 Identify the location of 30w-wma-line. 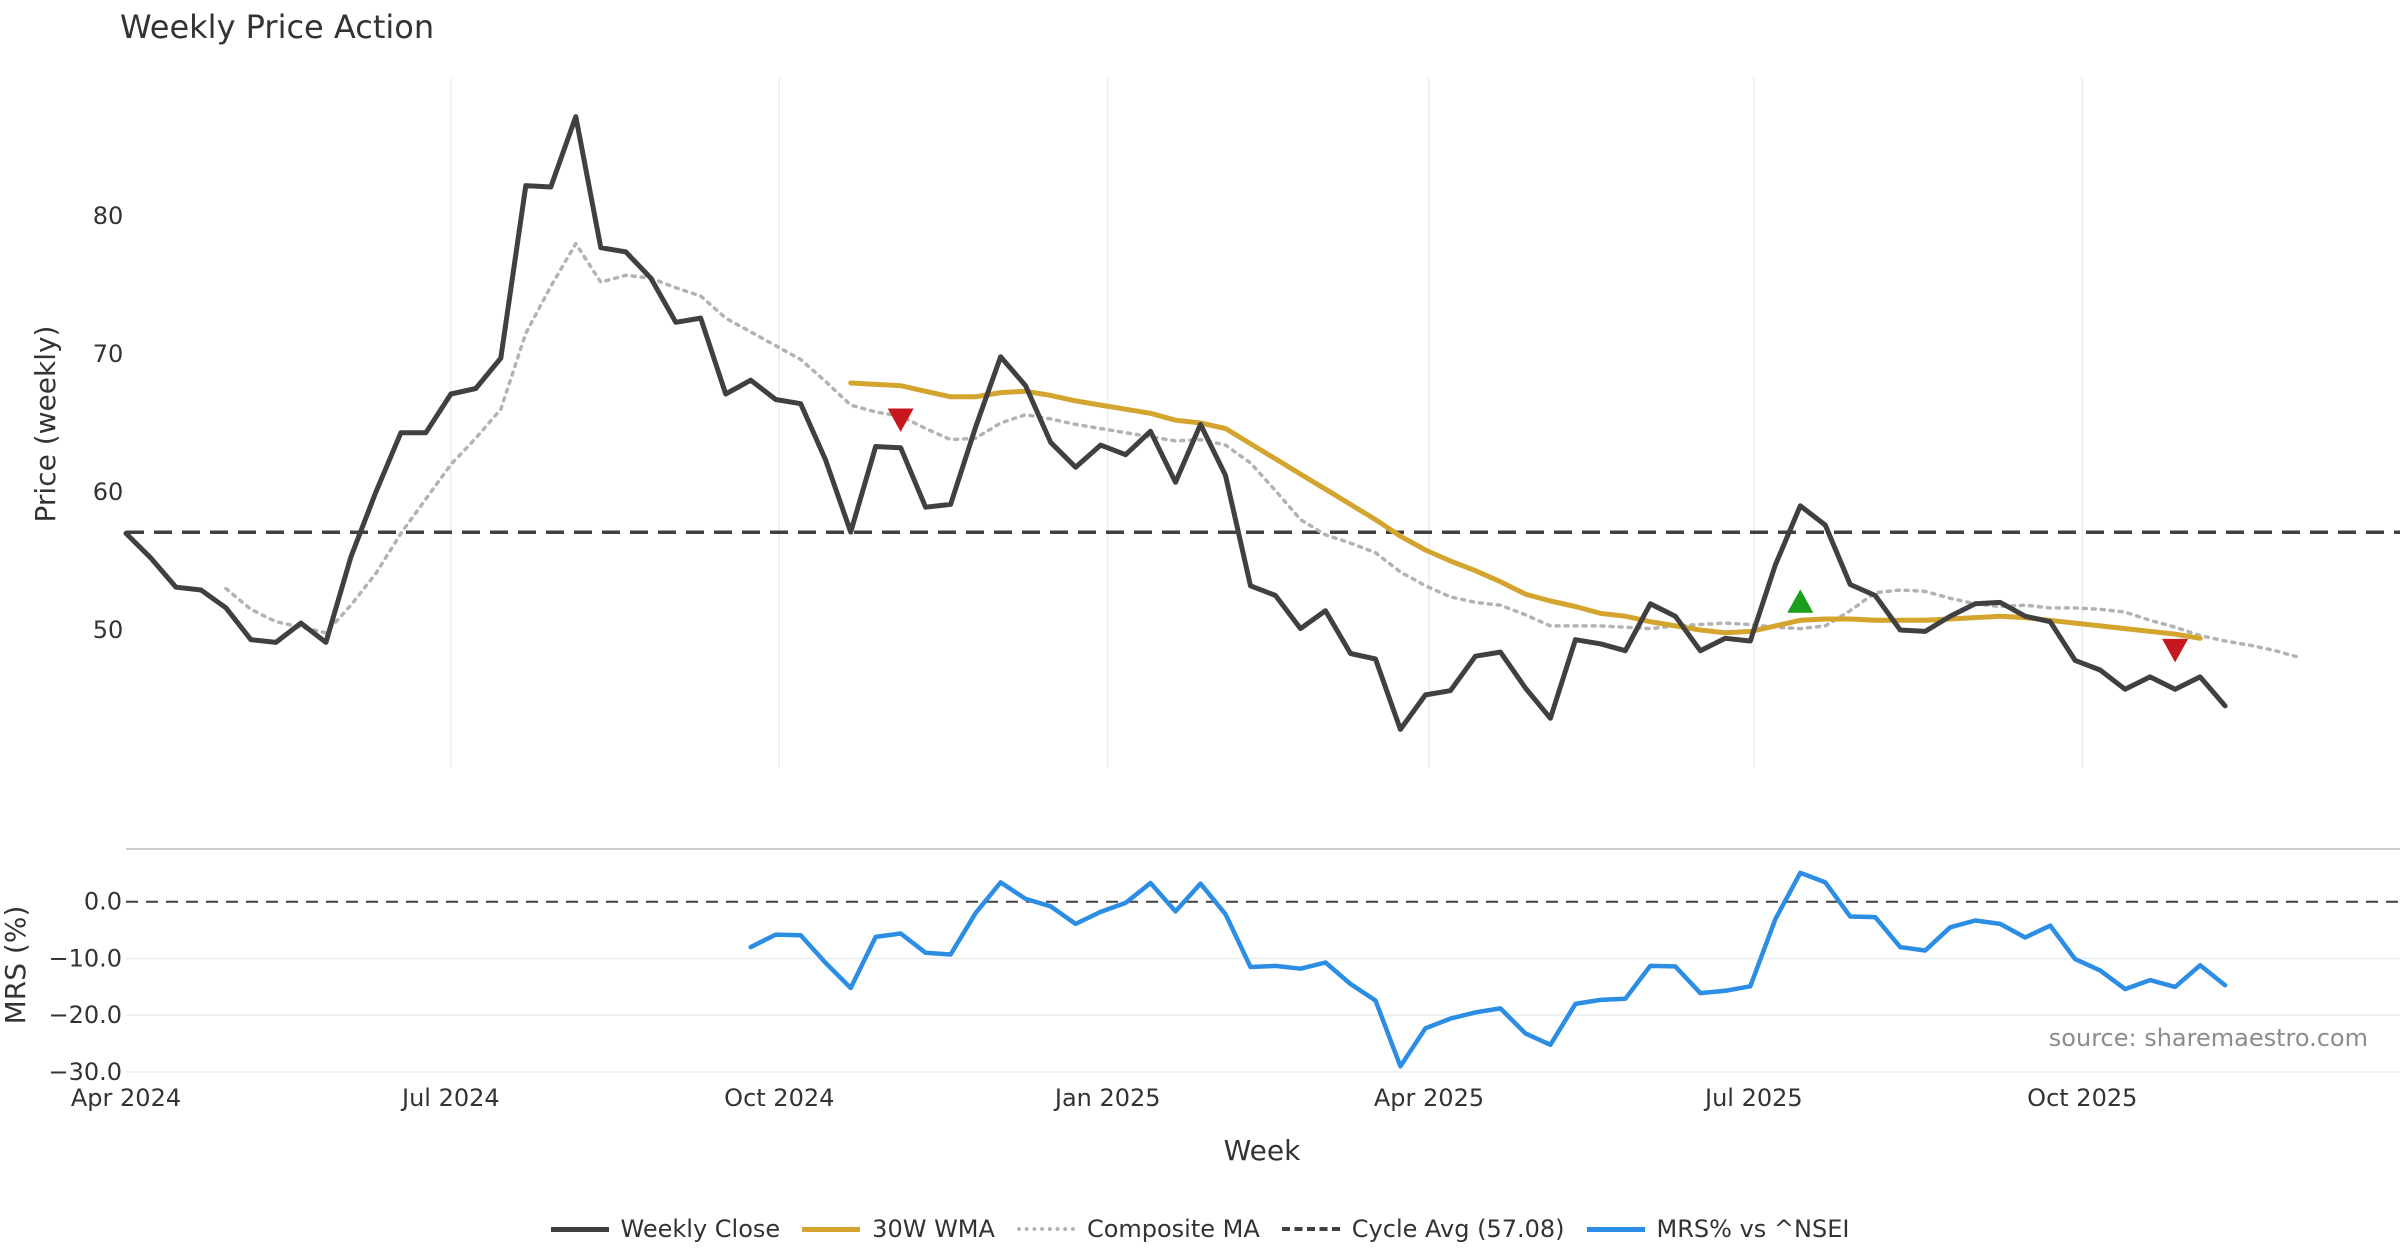
(1525, 510).